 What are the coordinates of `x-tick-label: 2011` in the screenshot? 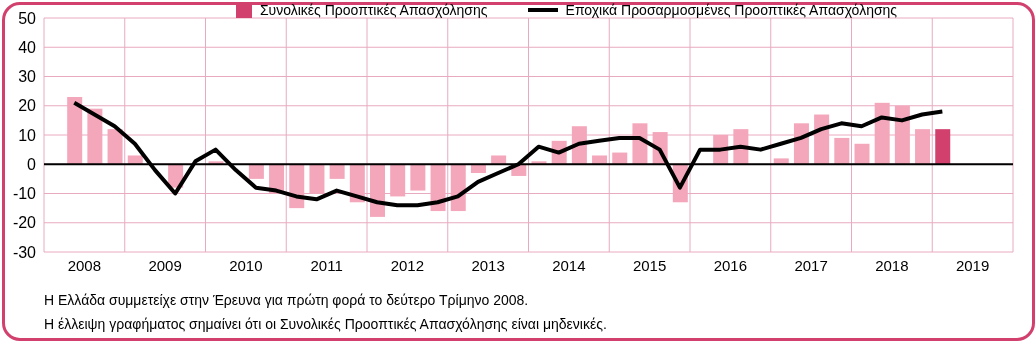 It's located at (326, 265).